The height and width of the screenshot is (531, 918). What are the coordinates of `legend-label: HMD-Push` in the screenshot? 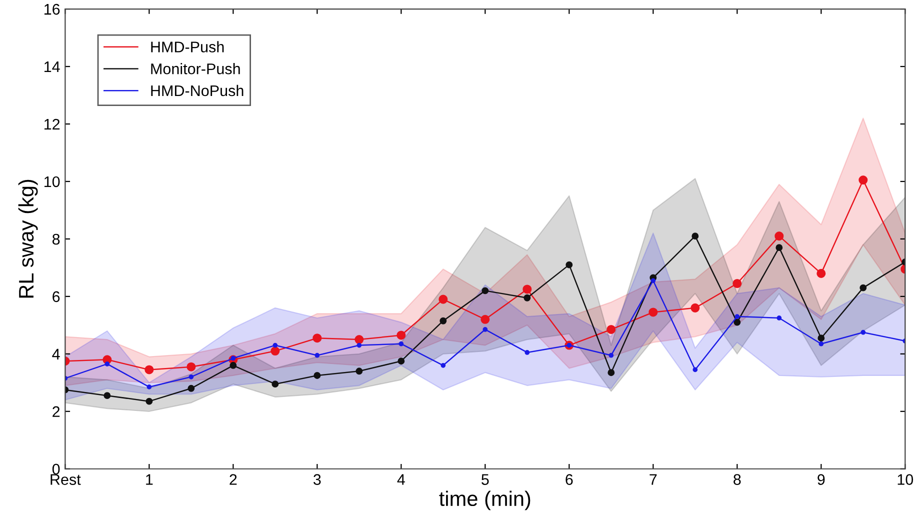 It's located at (187, 46).